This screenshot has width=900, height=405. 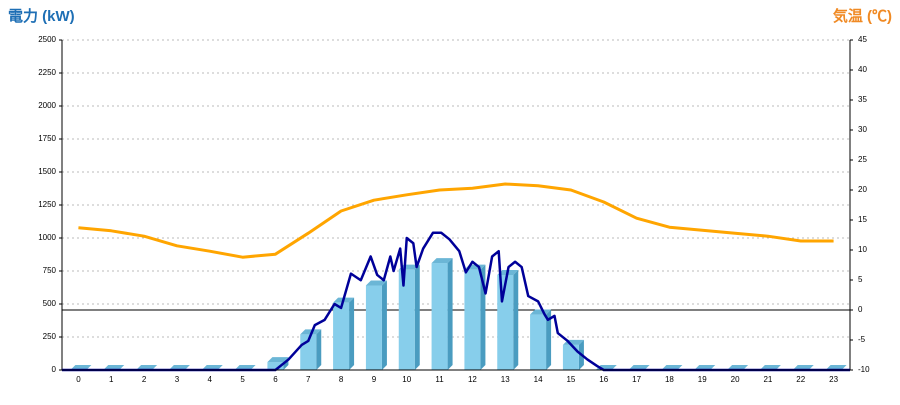 What do you see at coordinates (50, 270) in the screenshot?
I see `y-tick-label: 750` at bounding box center [50, 270].